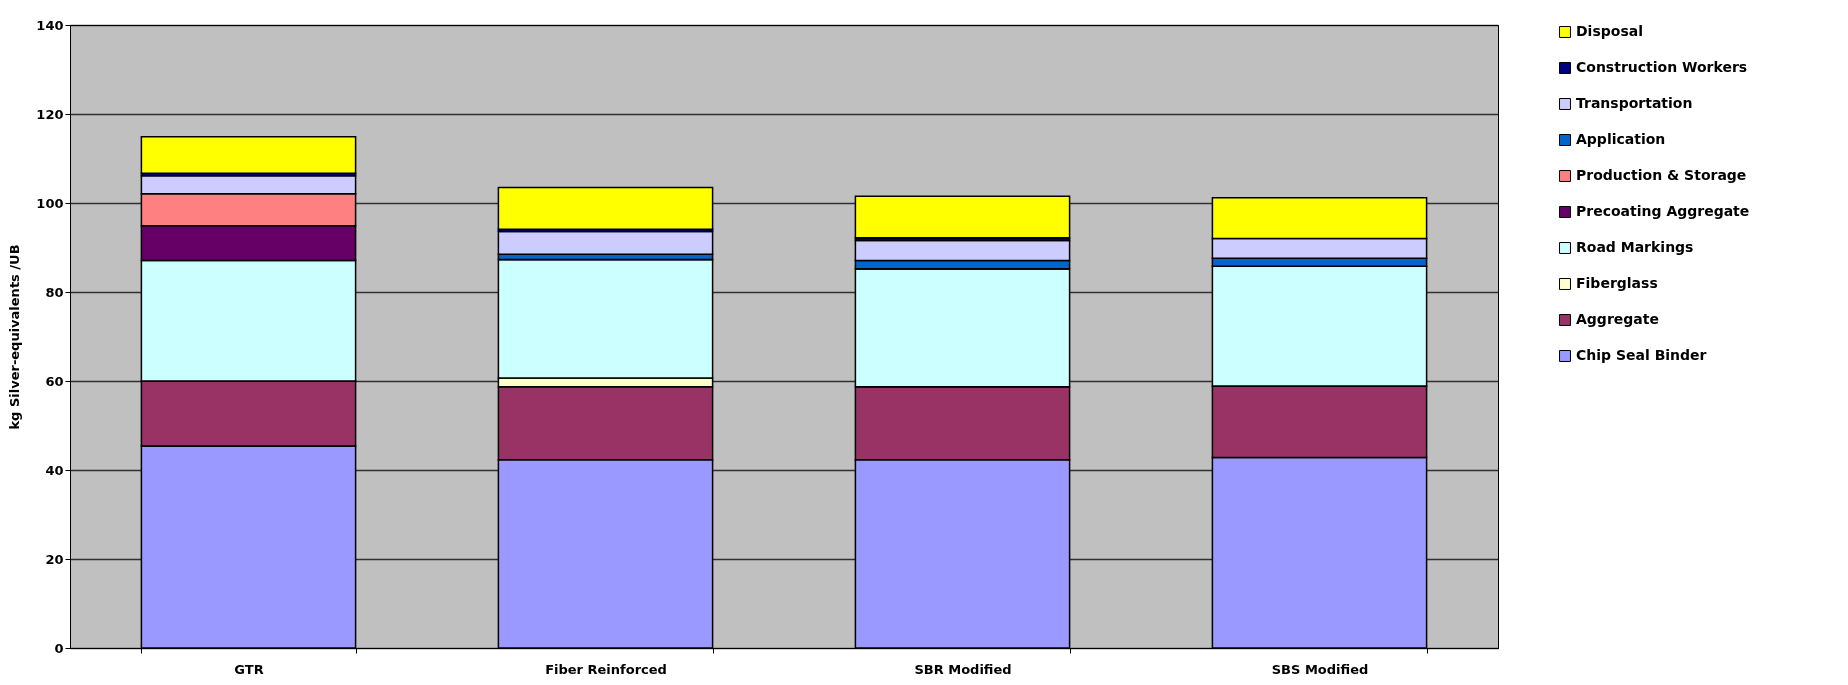  What do you see at coordinates (1320, 669) in the screenshot?
I see `x-tick-label: SBS Modified` at bounding box center [1320, 669].